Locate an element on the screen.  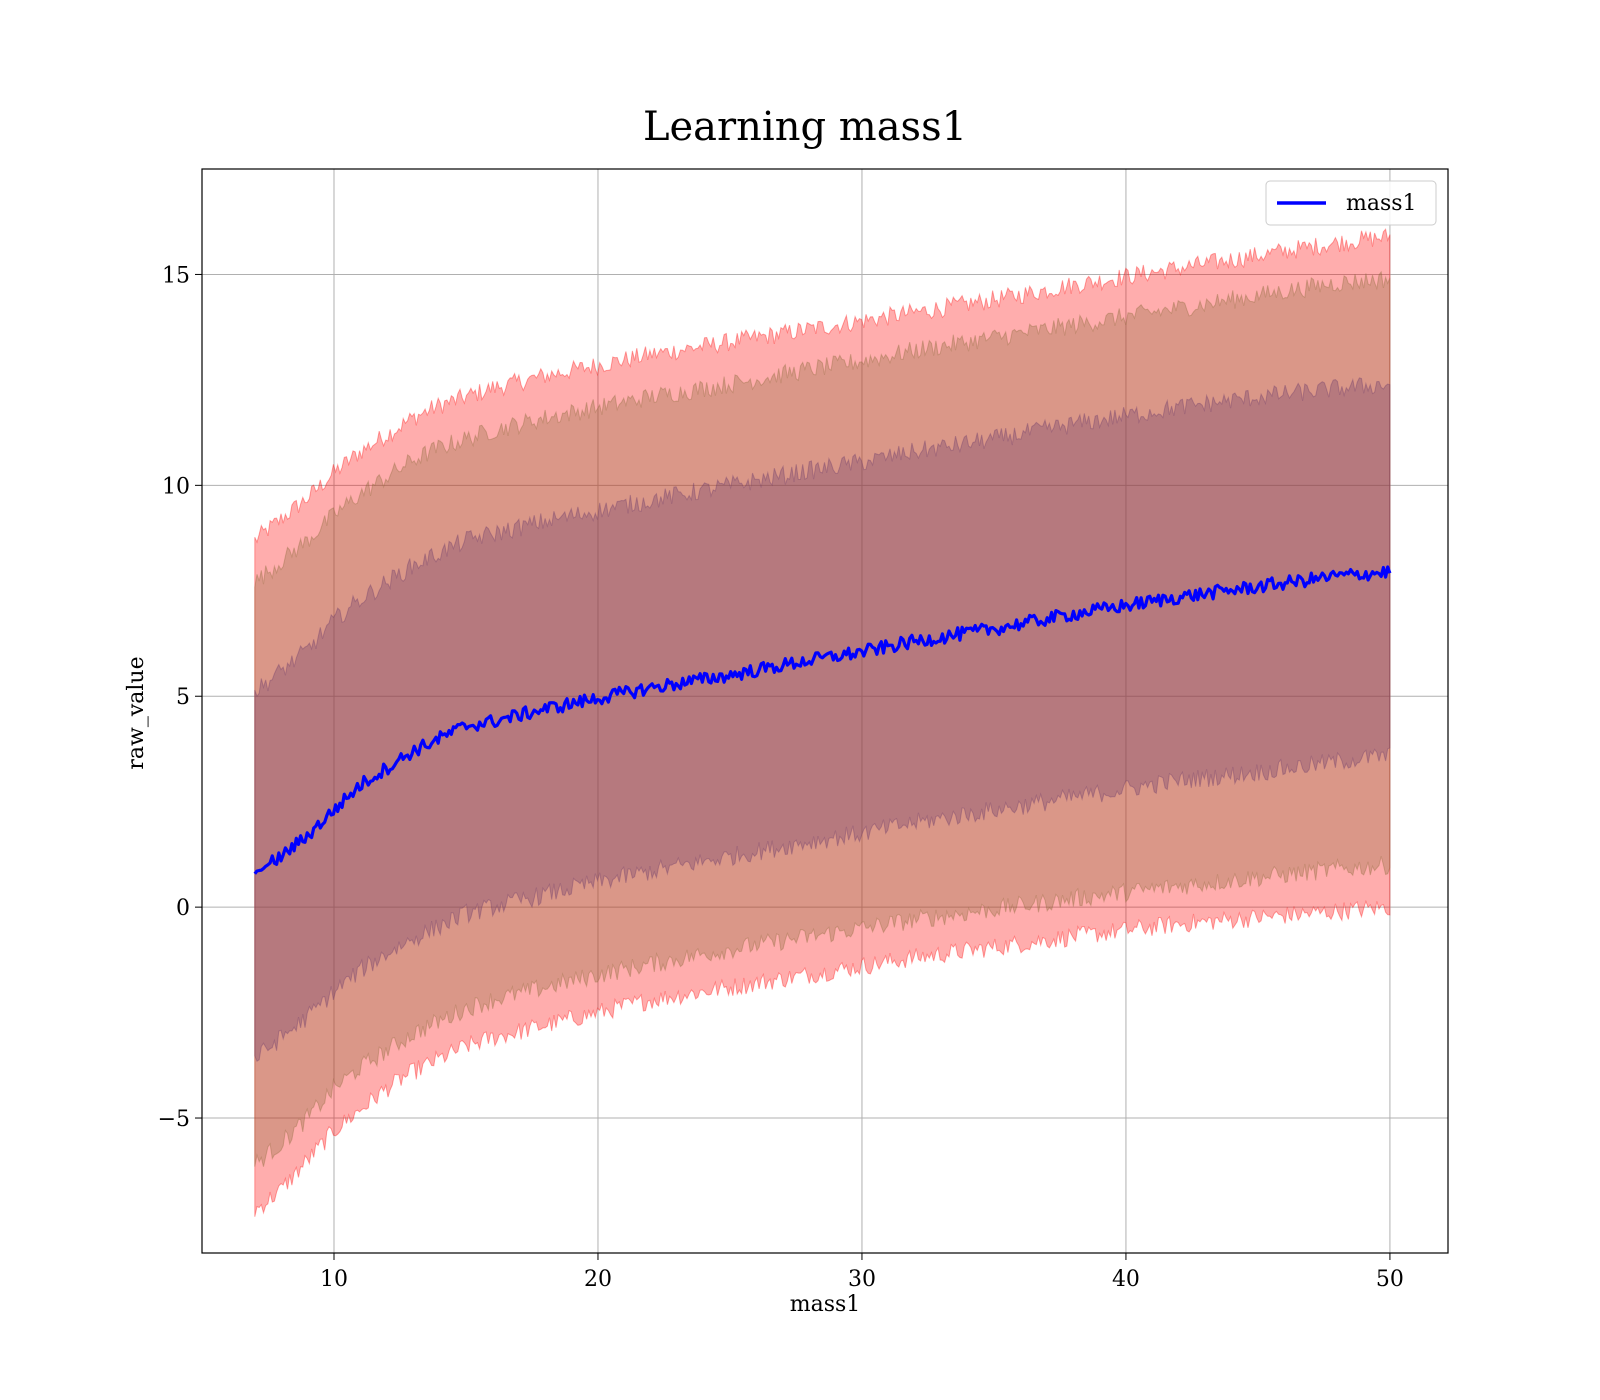
legend-frame is located at coordinates (1351, 203).